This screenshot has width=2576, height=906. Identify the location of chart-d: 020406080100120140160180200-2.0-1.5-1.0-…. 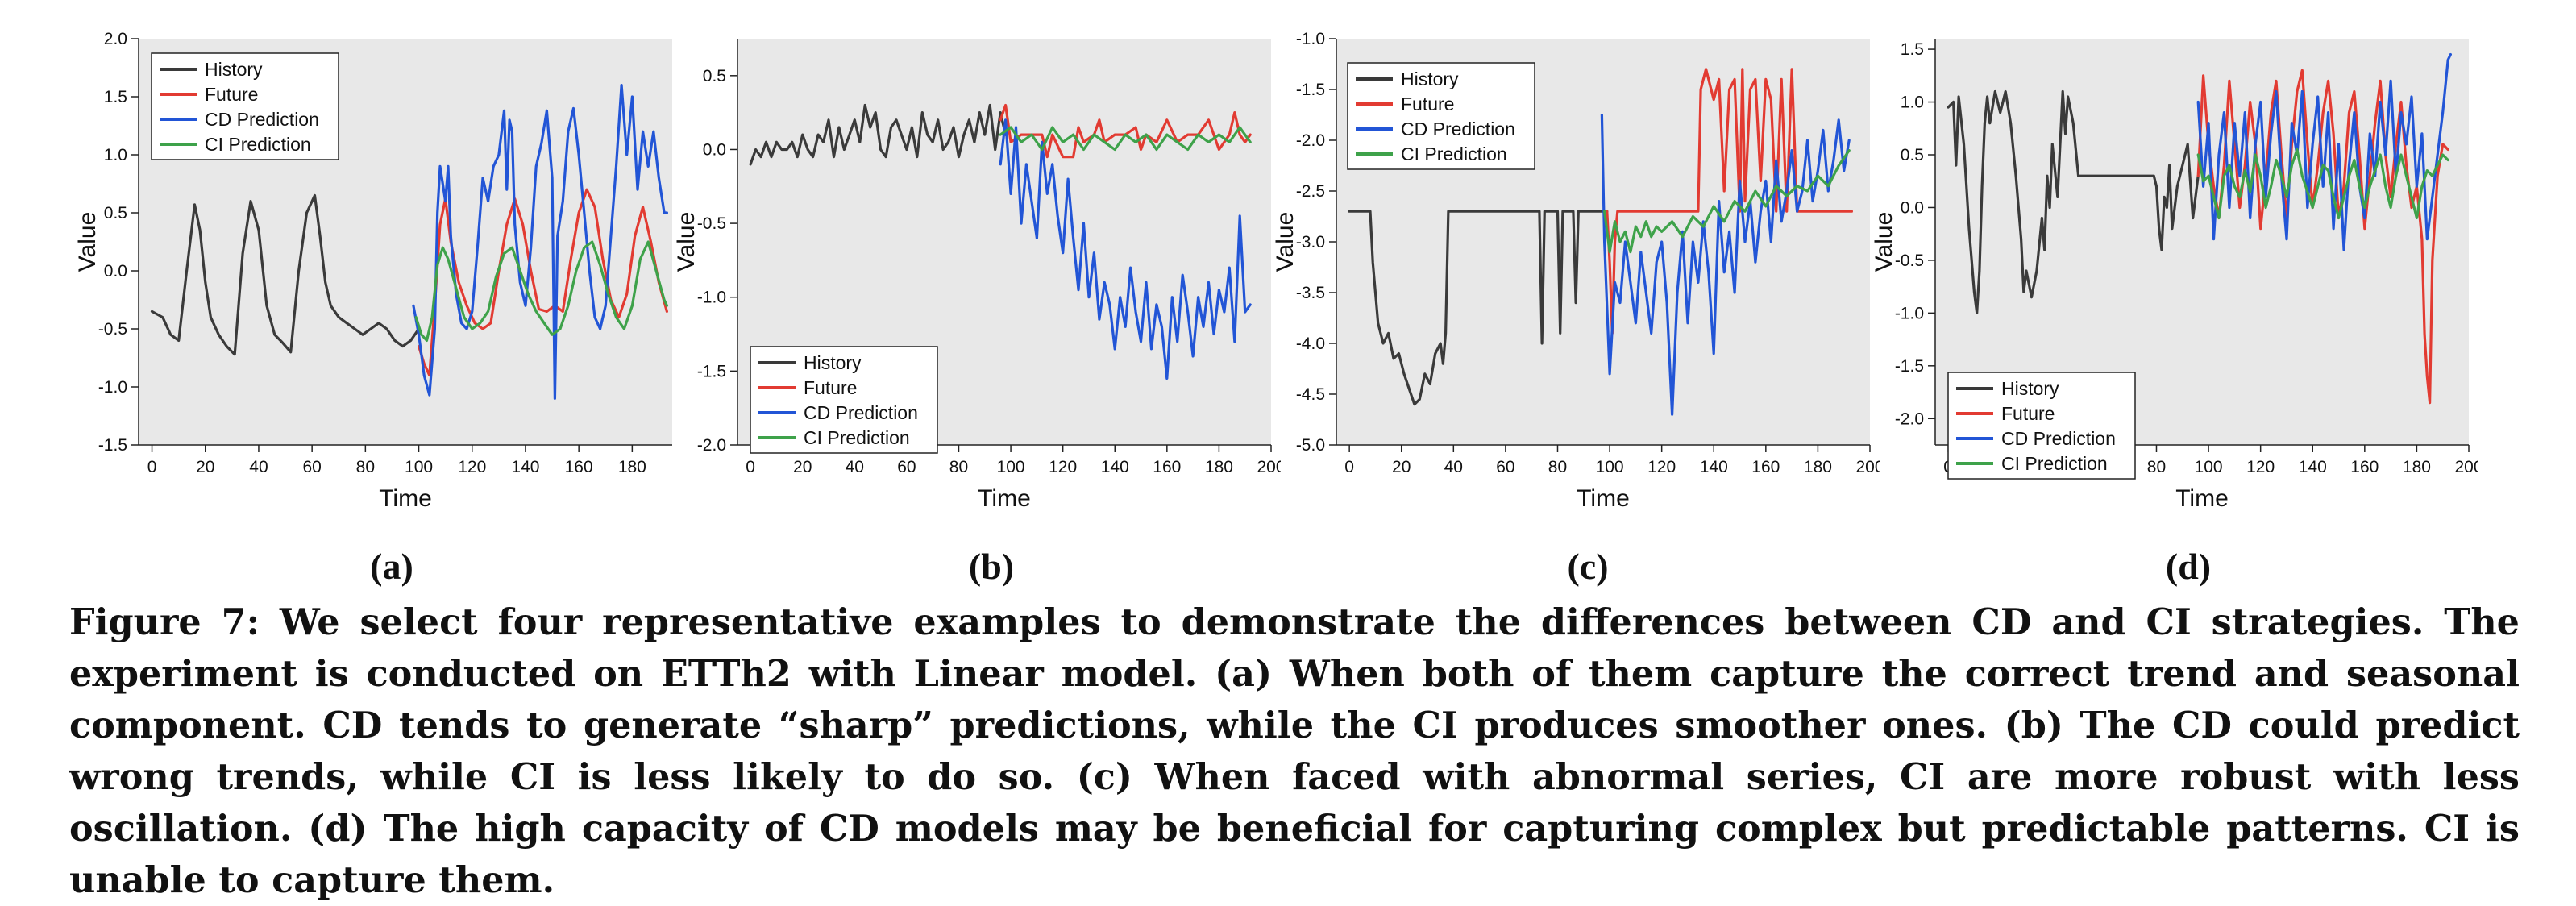
(2174, 275).